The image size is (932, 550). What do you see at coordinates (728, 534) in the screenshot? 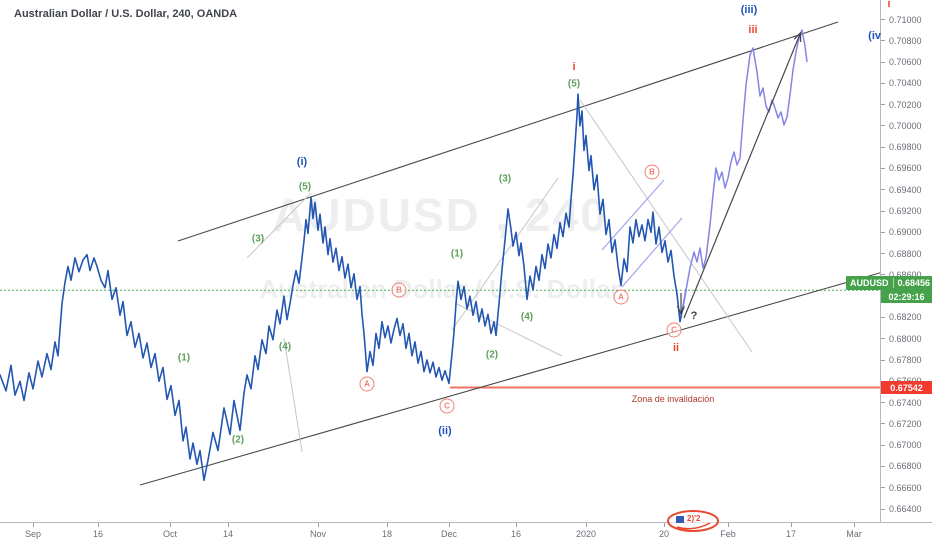
I see `time-tick-label: Feb` at bounding box center [728, 534].